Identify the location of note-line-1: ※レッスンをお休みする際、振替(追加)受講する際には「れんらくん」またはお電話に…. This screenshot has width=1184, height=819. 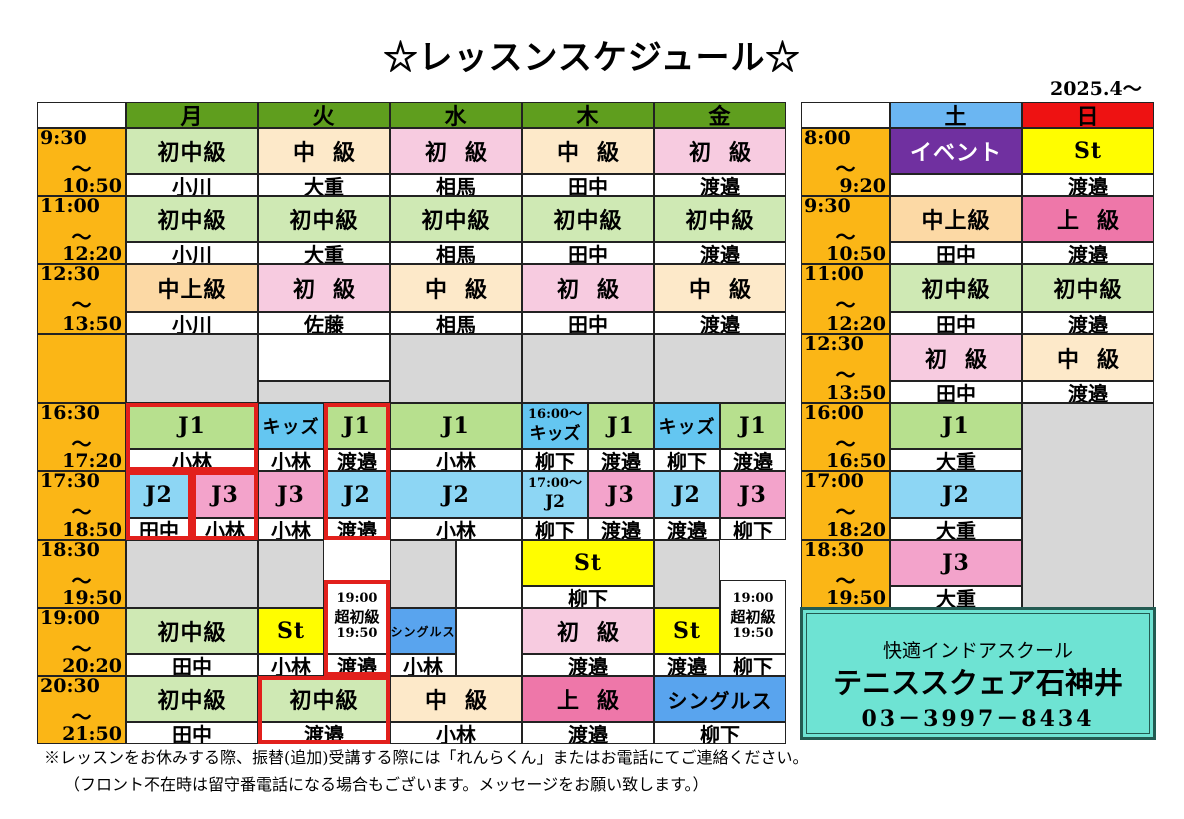
(426, 757).